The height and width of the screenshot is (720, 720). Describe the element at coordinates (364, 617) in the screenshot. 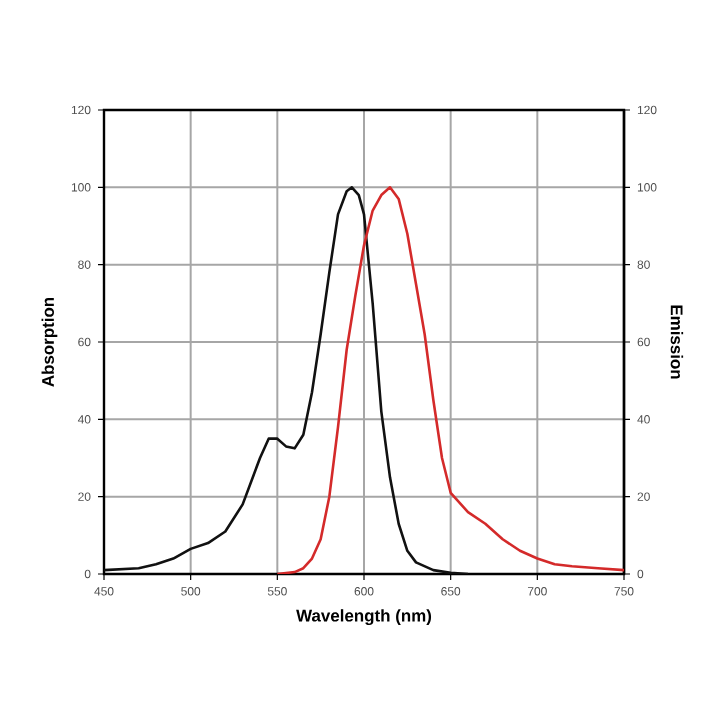

I see `x-axis-title: Wavelength (nm)` at that location.